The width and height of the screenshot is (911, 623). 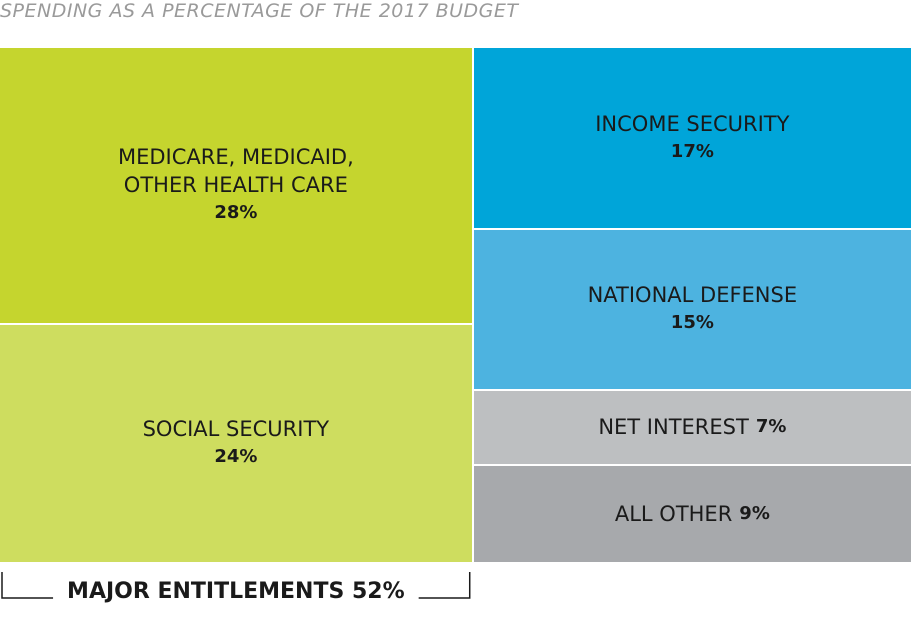 What do you see at coordinates (692, 309) in the screenshot?
I see `treemap-cell: NATIONAL DEFENSE 15%` at bounding box center [692, 309].